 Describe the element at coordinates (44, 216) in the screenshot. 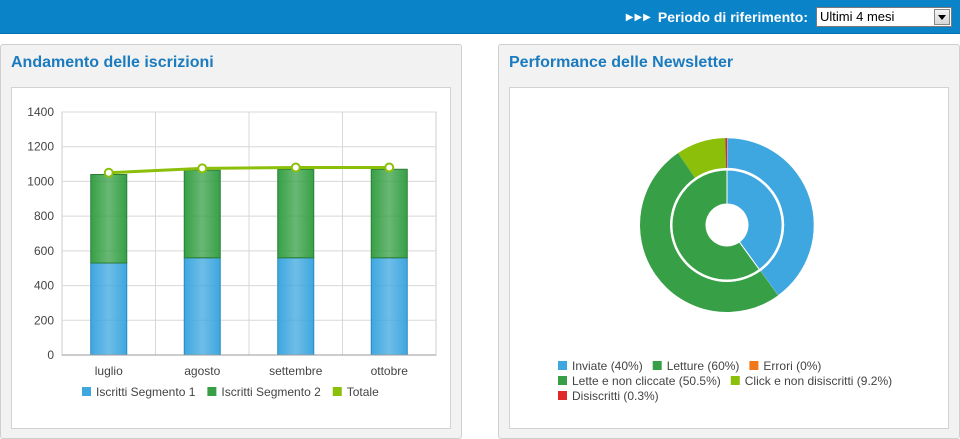

I see `y-tick-label: 800` at that location.